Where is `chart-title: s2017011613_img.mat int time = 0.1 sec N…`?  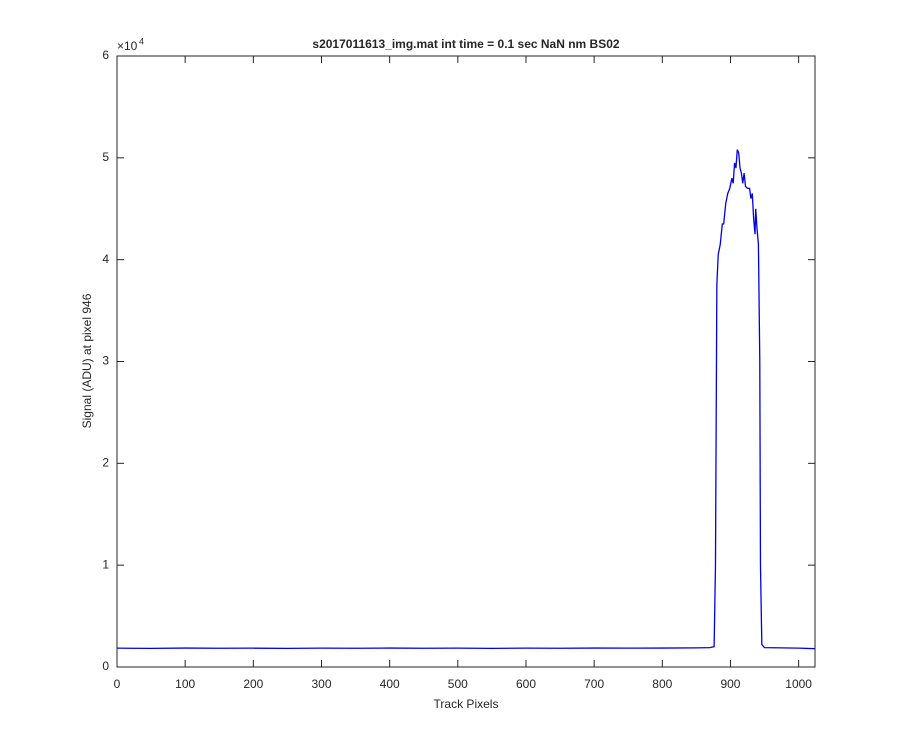 chart-title: s2017011613_img.mat int time = 0.1 sec N… is located at coordinates (465, 44).